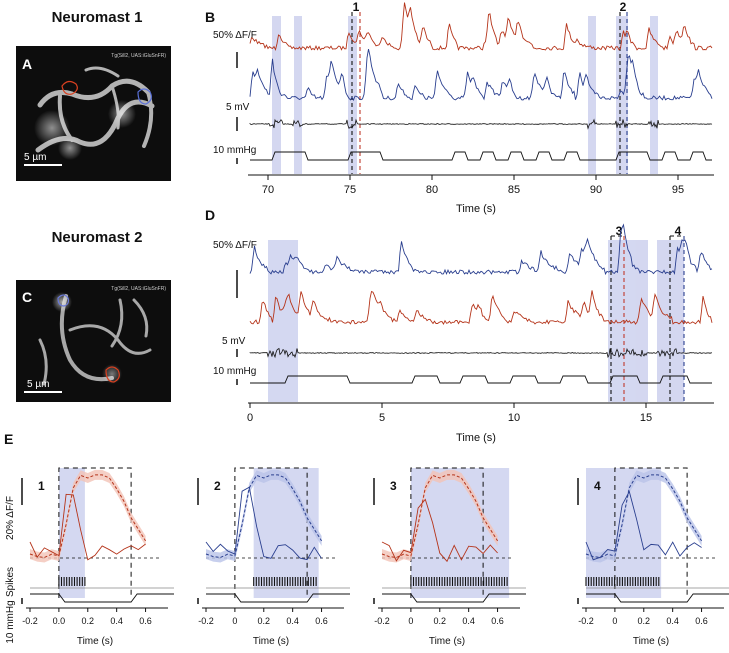 This screenshot has width=729, height=653. What do you see at coordinates (481, 27) in the screenshot?
I see `panel-b-red-trace` at bounding box center [481, 27].